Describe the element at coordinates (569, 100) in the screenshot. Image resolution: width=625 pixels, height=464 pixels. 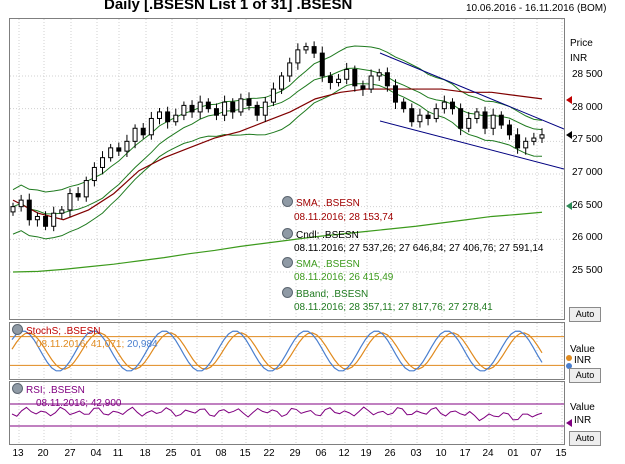
I see `marker-sma-long` at that location.